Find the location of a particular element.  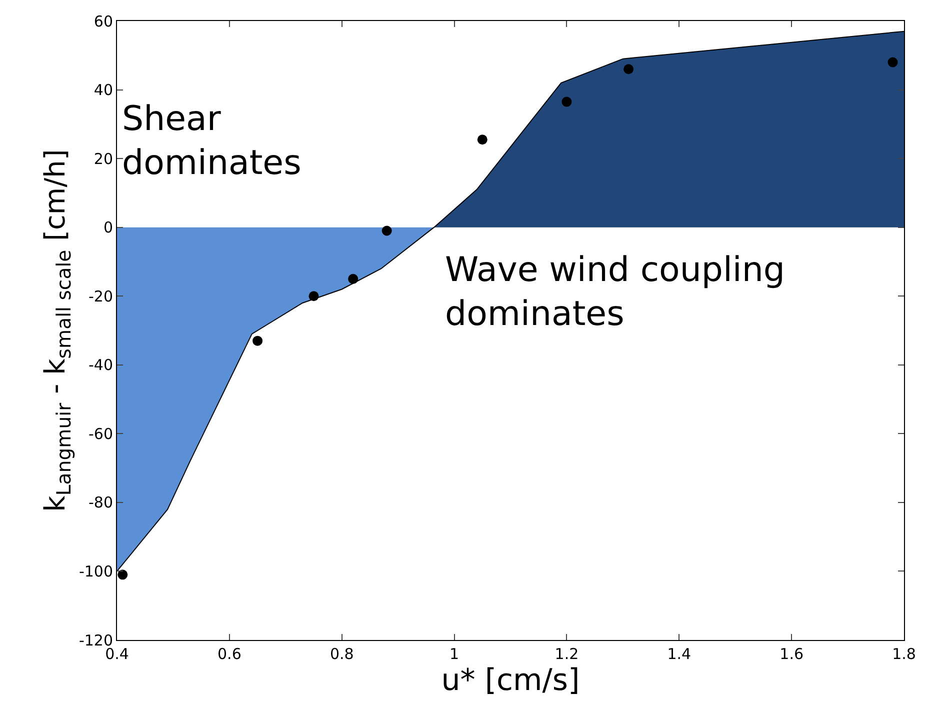

x-axis-title: u* [cm/s] is located at coordinates (510, 680).